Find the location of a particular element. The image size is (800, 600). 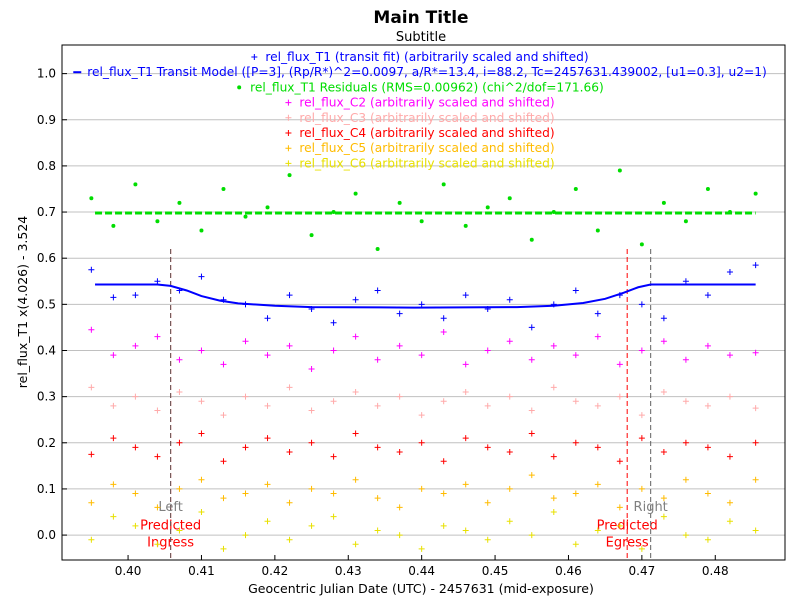

x-tick-label: 0.40 is located at coordinates (128, 571).